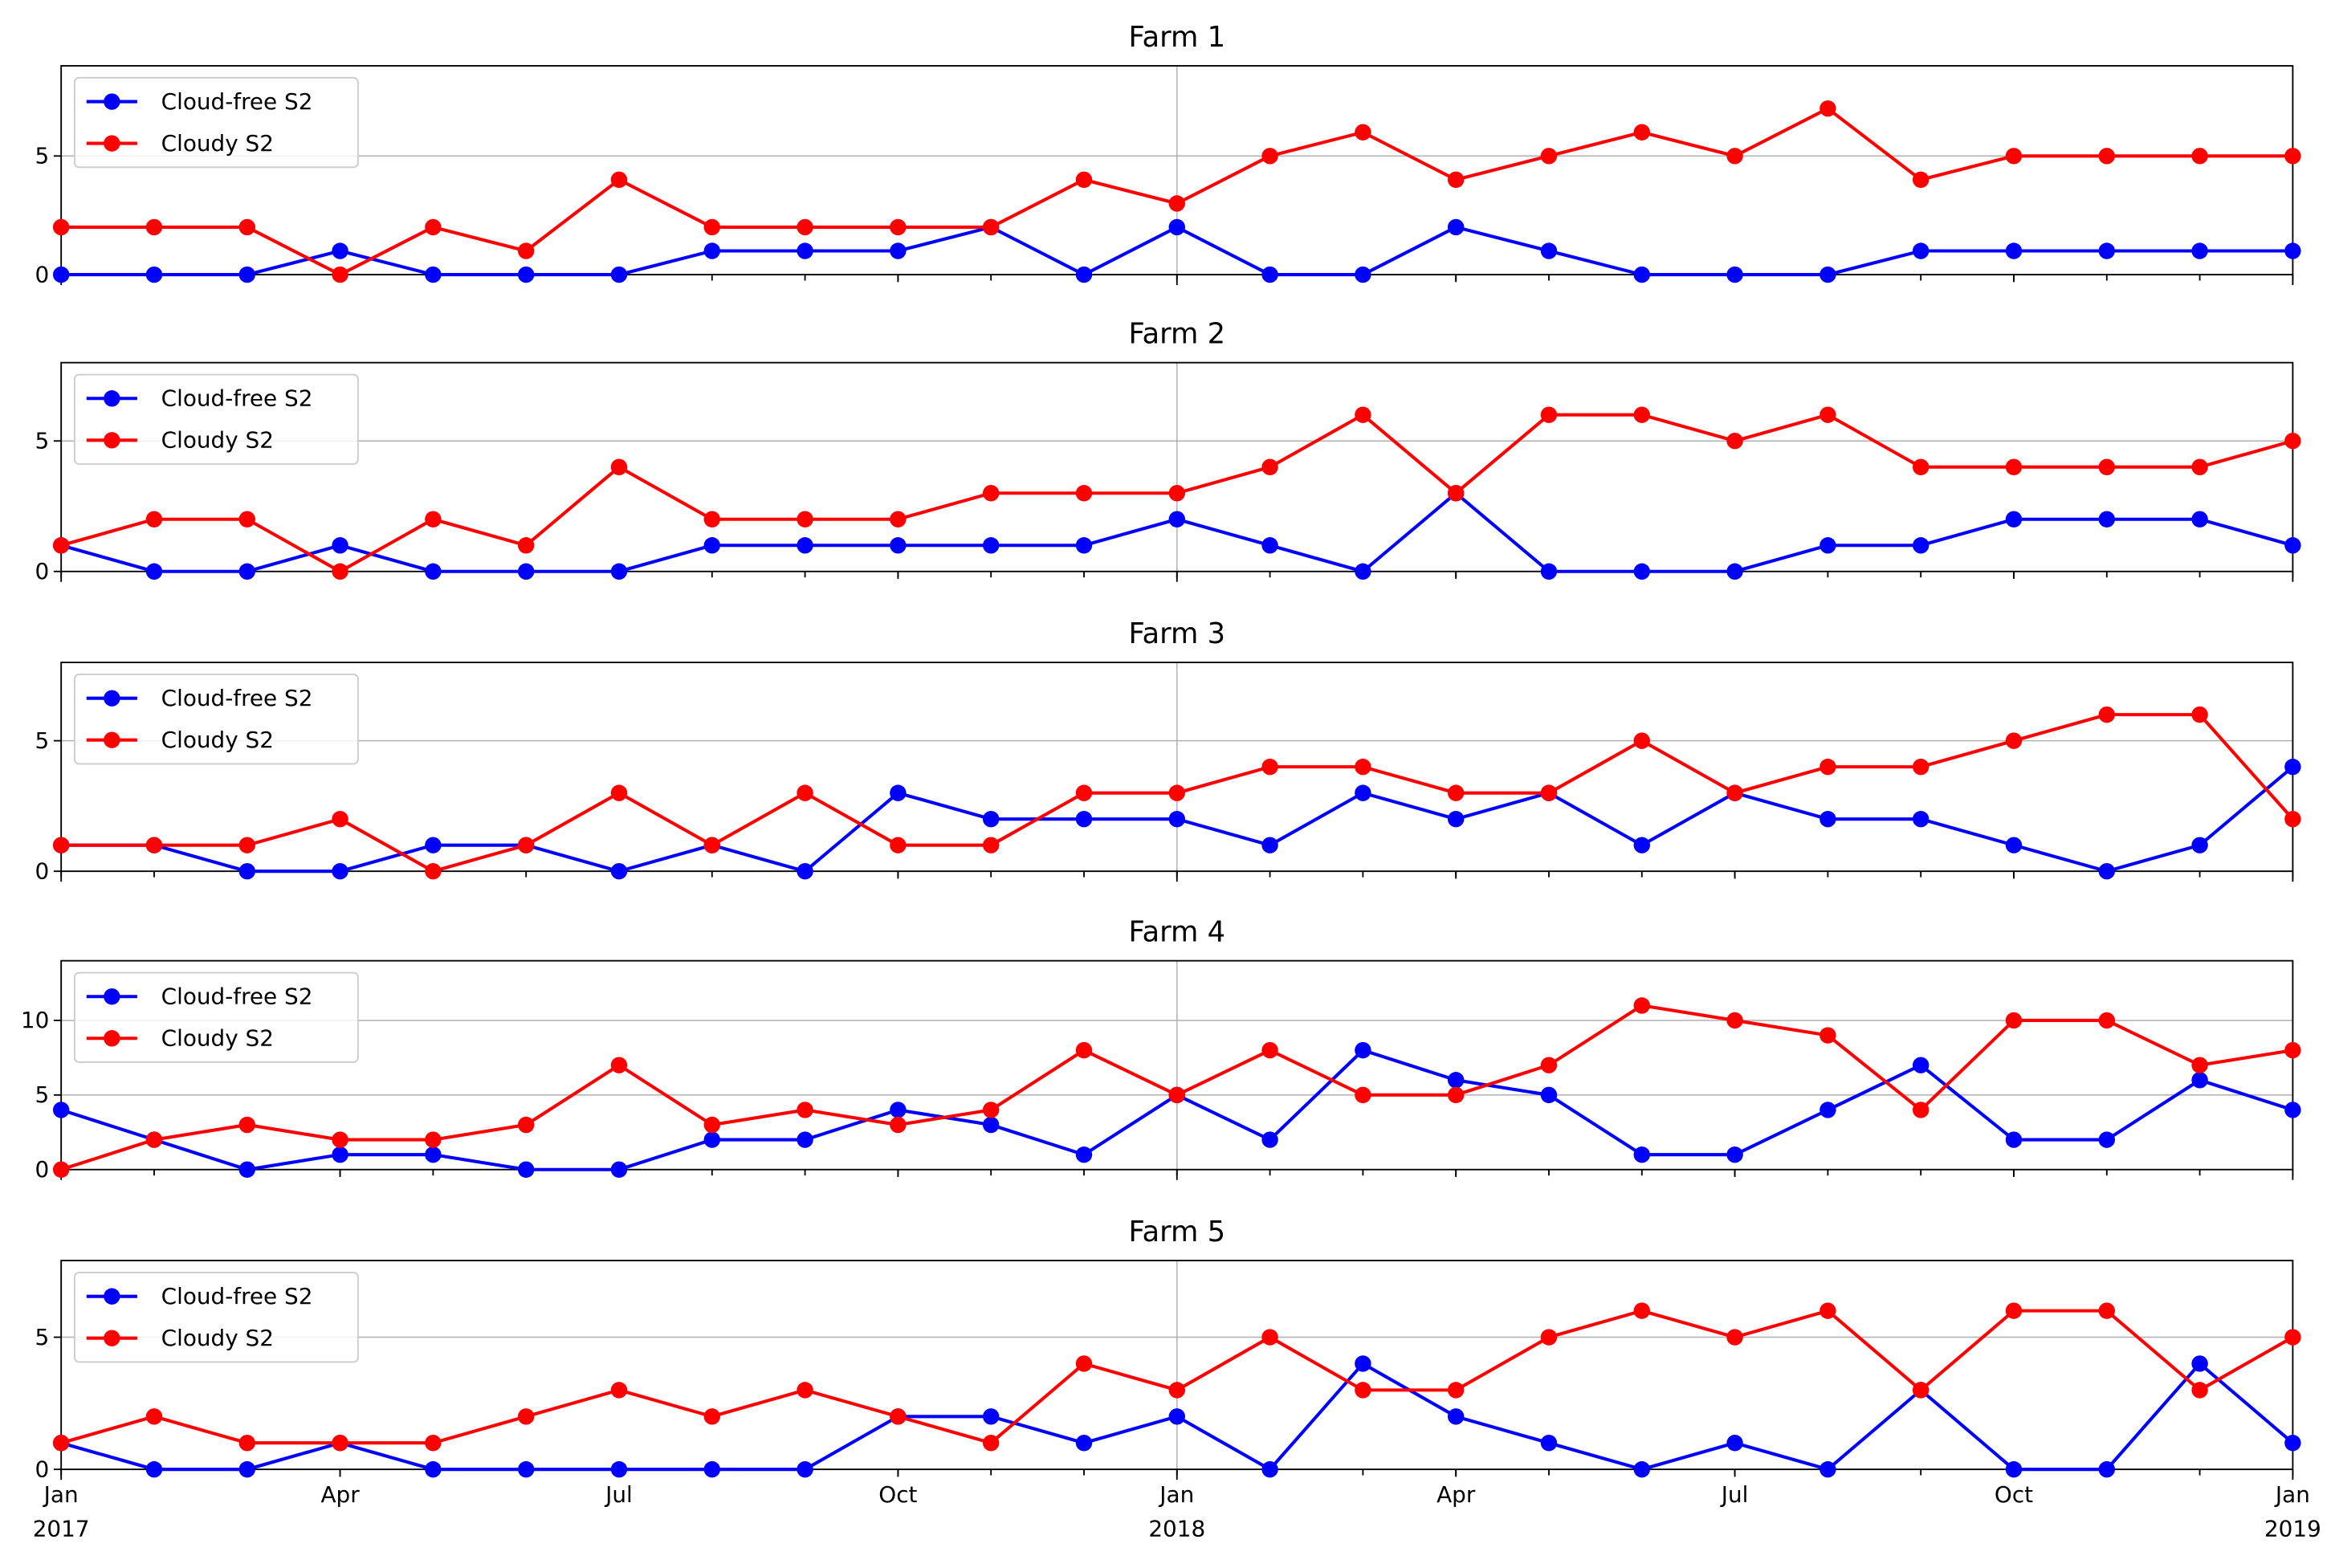 The image size is (2339, 1568). I want to click on chart-title: Farm 3, so click(1177, 633).